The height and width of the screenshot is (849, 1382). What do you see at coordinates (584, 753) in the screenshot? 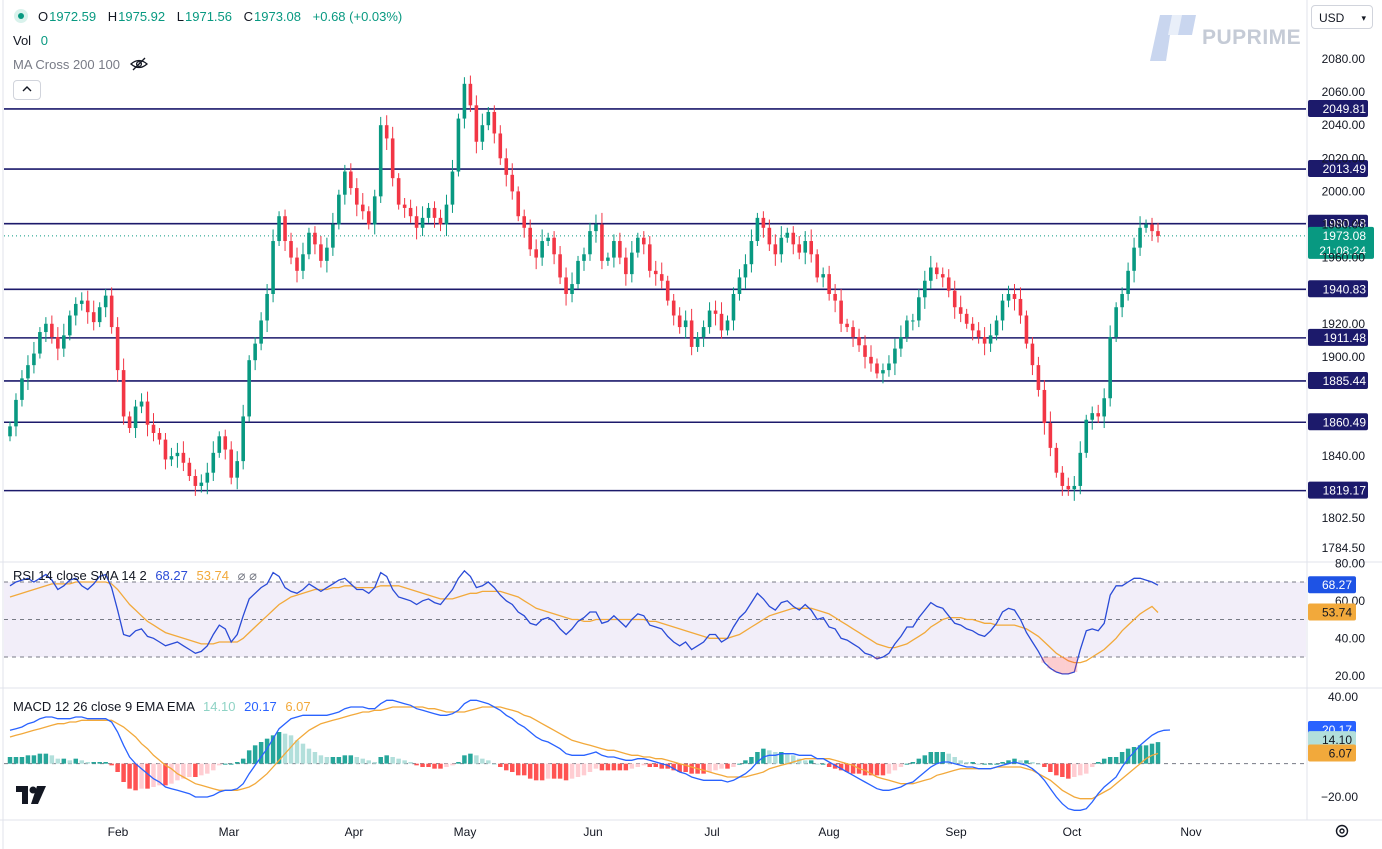
I see `macd-signal-line` at bounding box center [584, 753].